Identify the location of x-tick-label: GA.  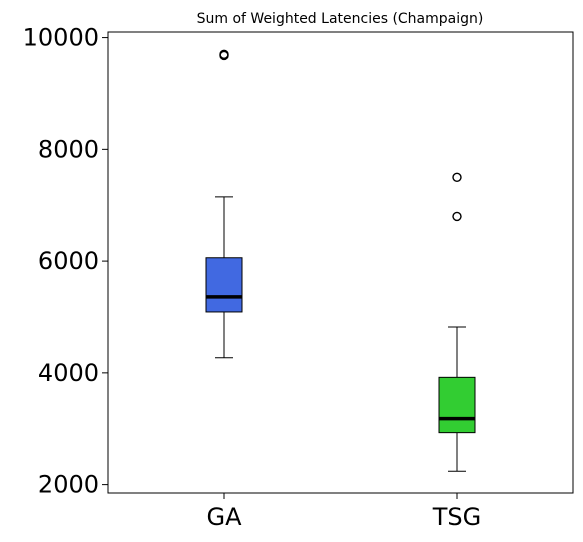
(224, 517).